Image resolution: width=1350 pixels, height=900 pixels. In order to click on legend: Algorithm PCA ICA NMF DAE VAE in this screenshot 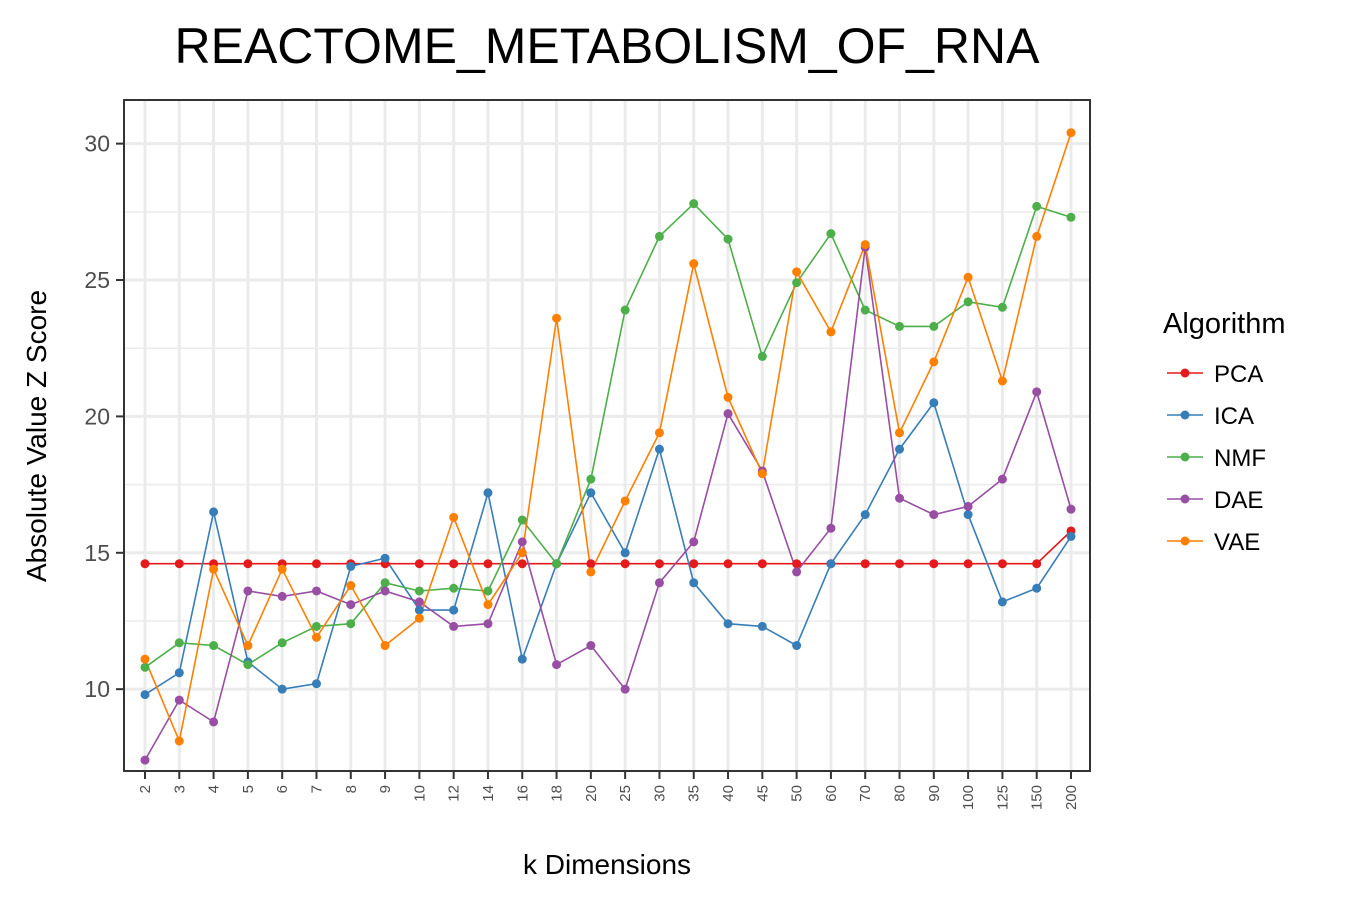, I will do `click(1224, 432)`.